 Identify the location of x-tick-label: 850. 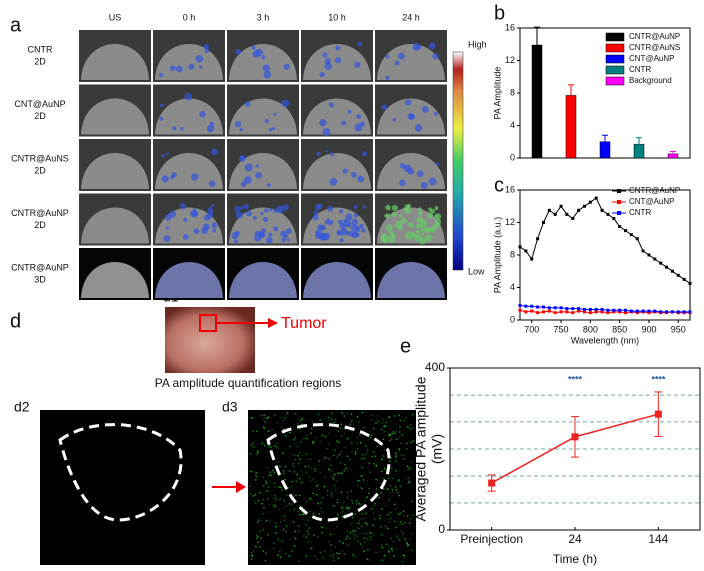
(619, 329).